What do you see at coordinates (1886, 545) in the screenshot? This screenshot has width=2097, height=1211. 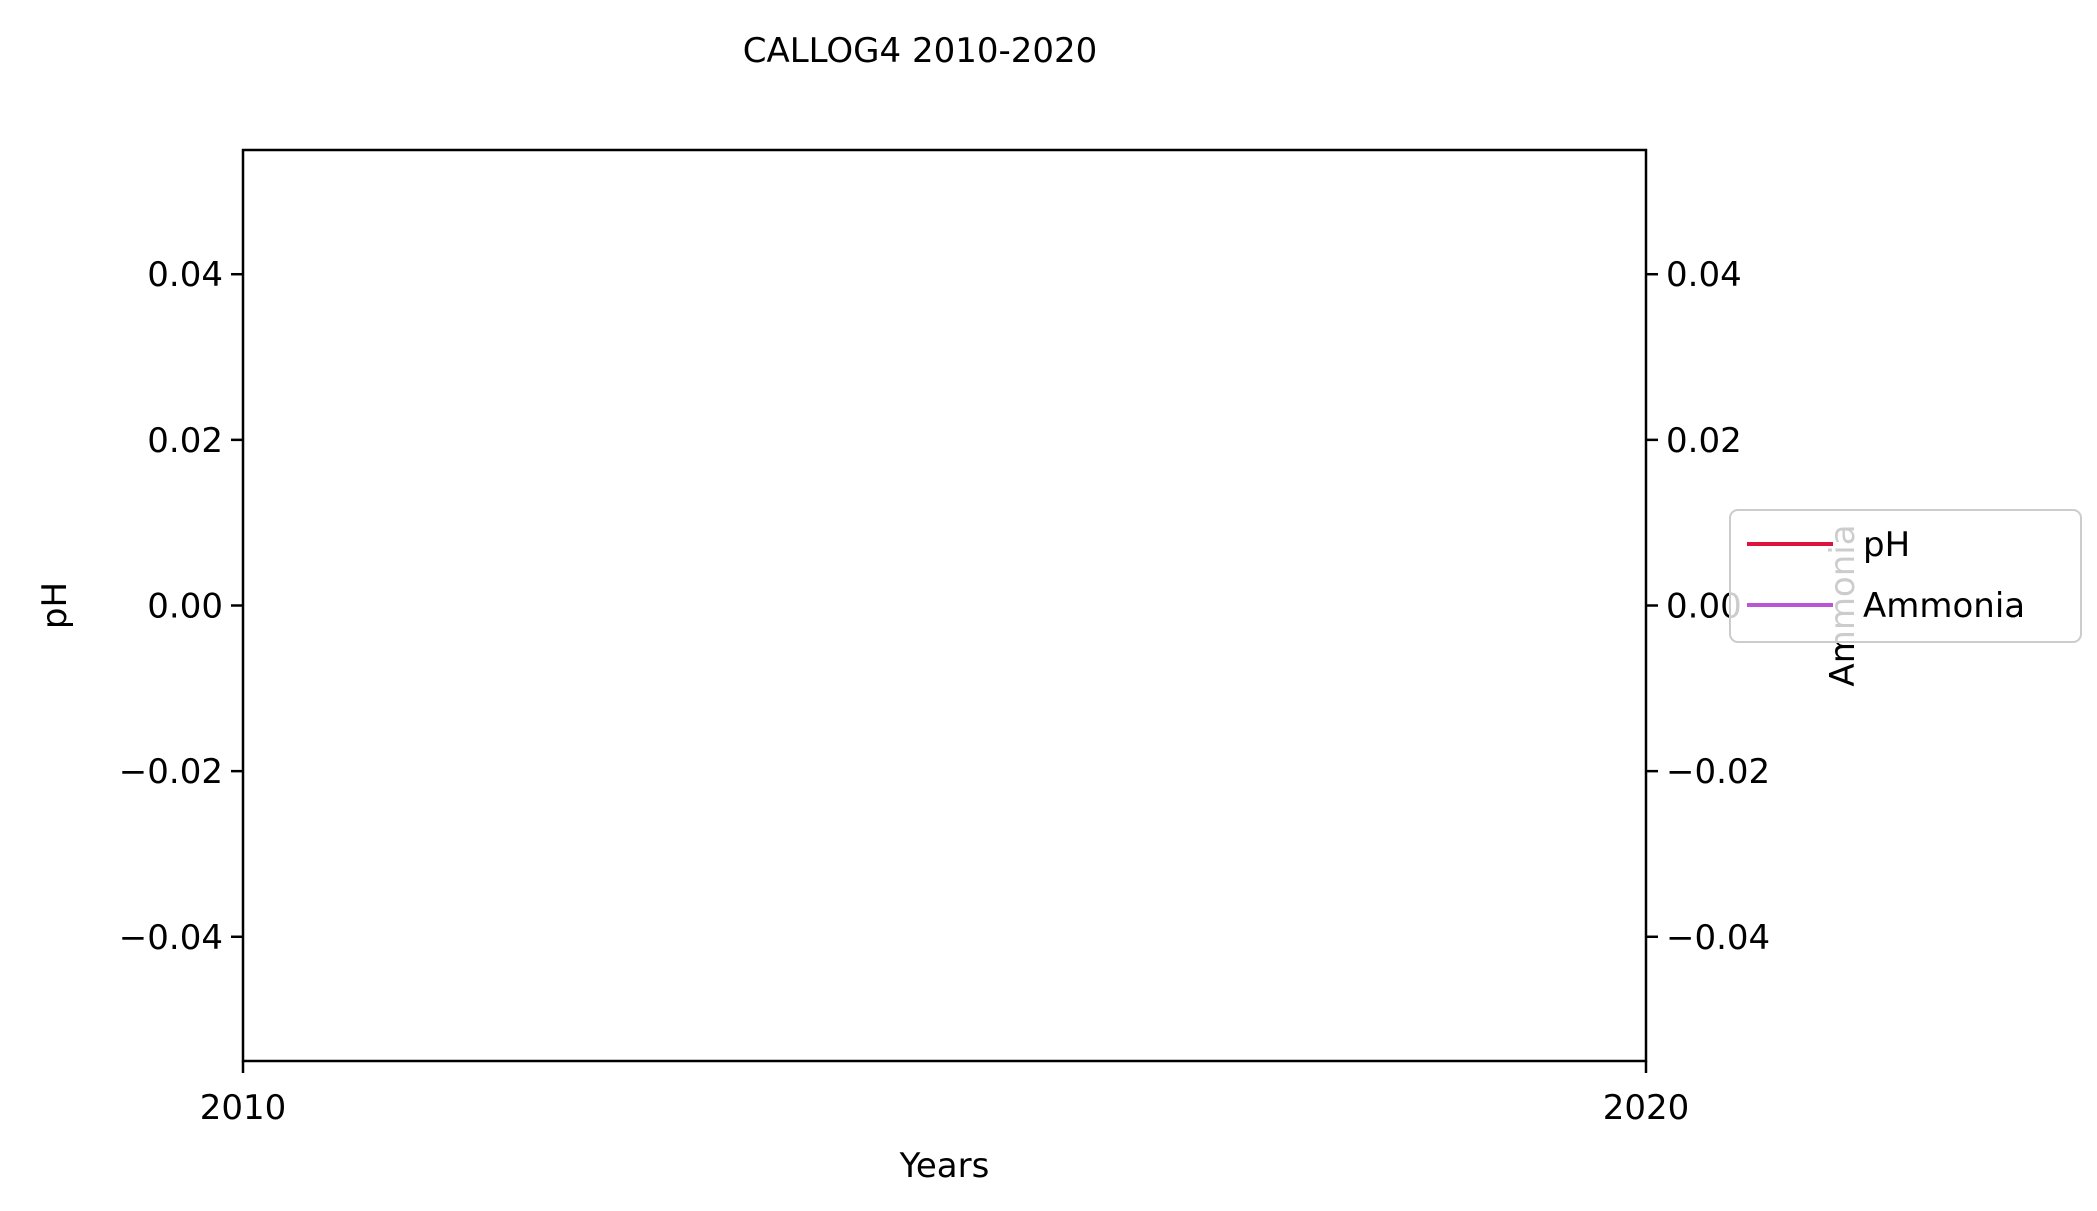 I see `legend-label-ph: pH` at bounding box center [1886, 545].